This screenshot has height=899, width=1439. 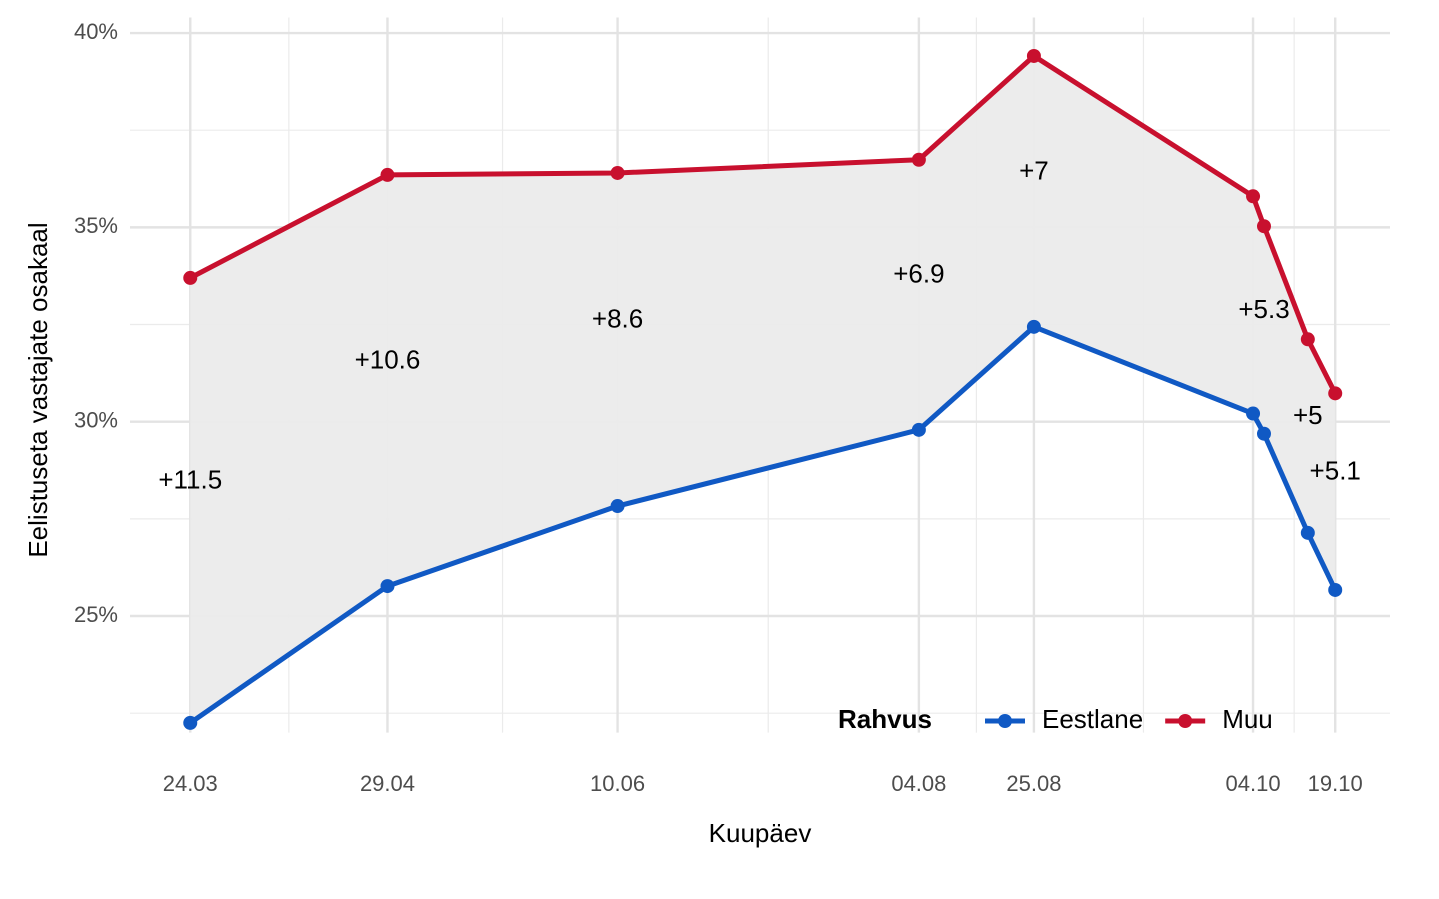 What do you see at coordinates (1247, 719) in the screenshot?
I see `legend-label: Muu` at bounding box center [1247, 719].